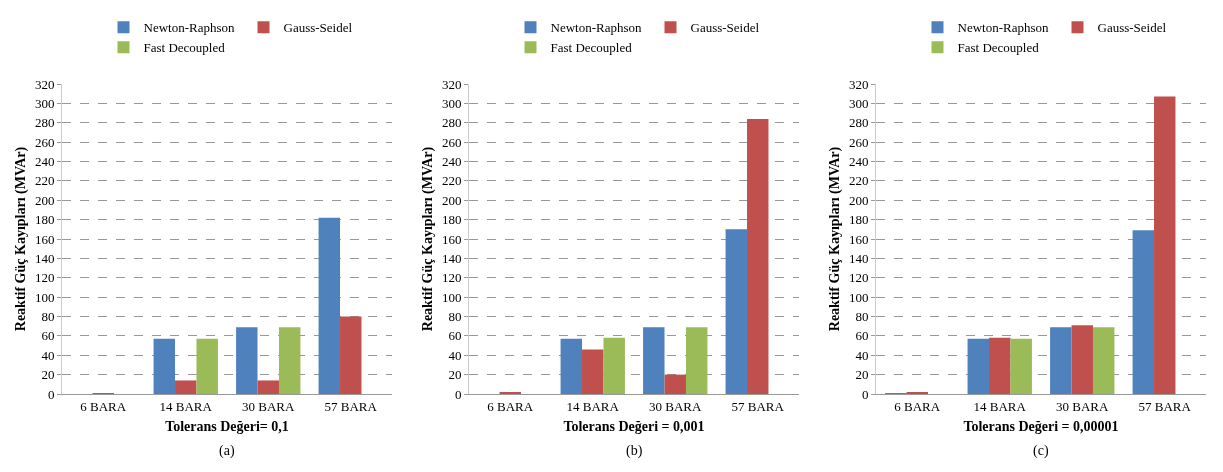 This screenshot has width=1223, height=472. What do you see at coordinates (634, 451) in the screenshot?
I see `text: (b)` at bounding box center [634, 451].